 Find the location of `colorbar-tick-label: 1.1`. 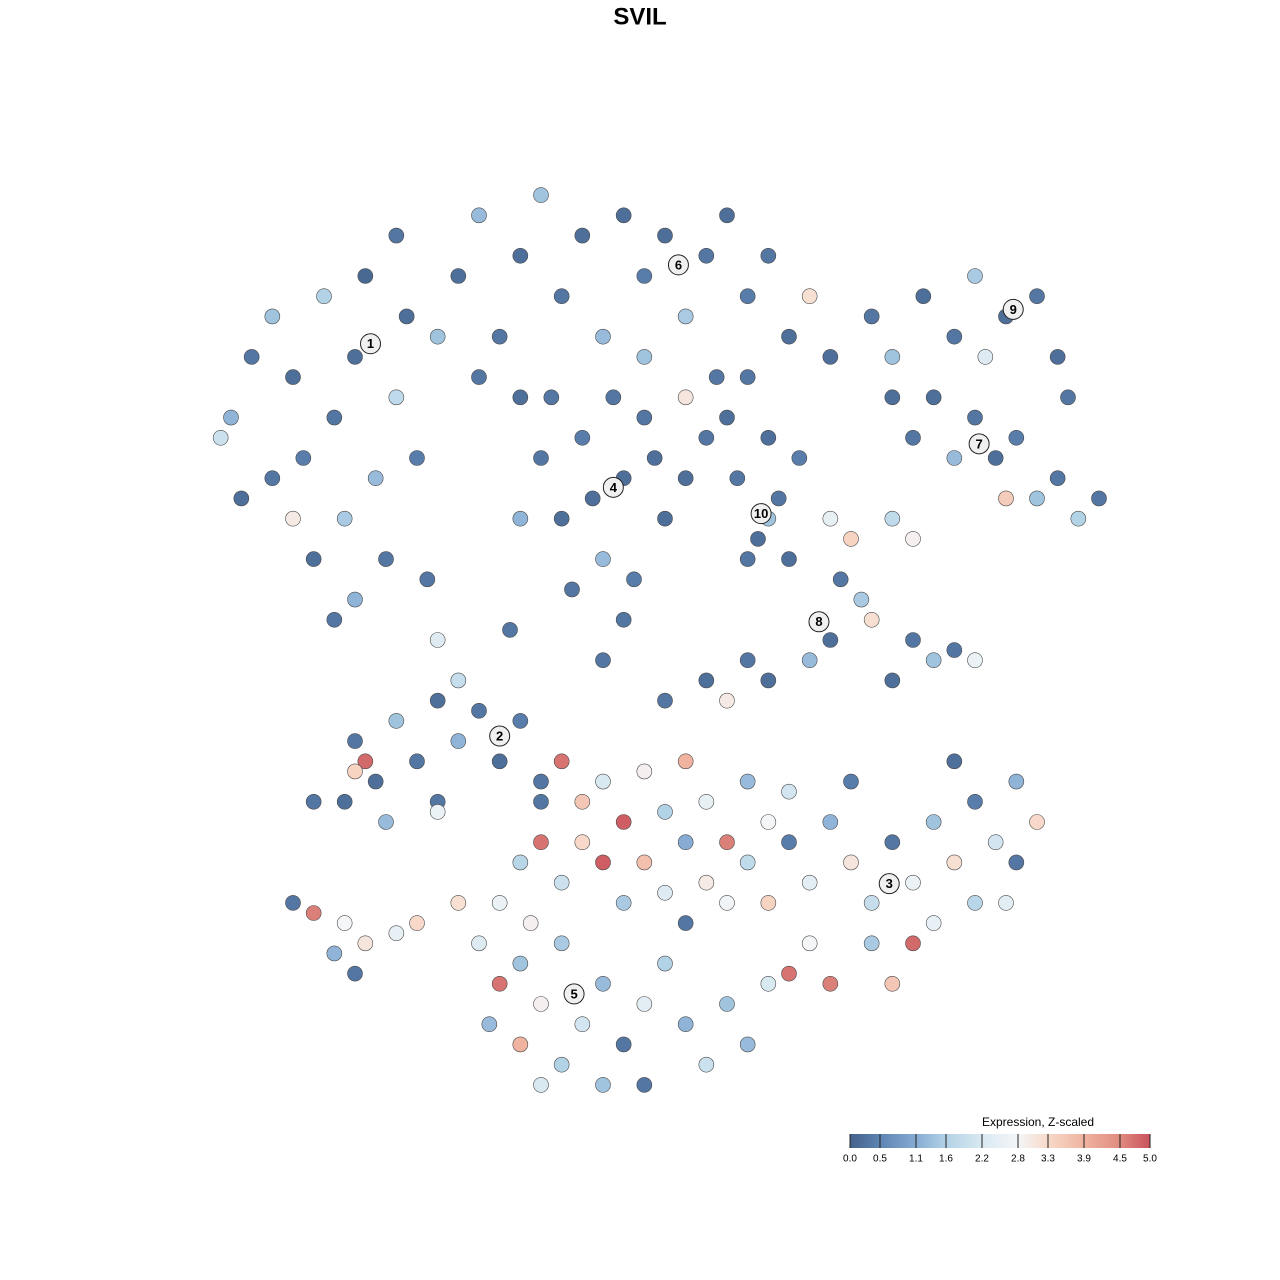

colorbar-tick-label: 1.1 is located at coordinates (916, 1159).